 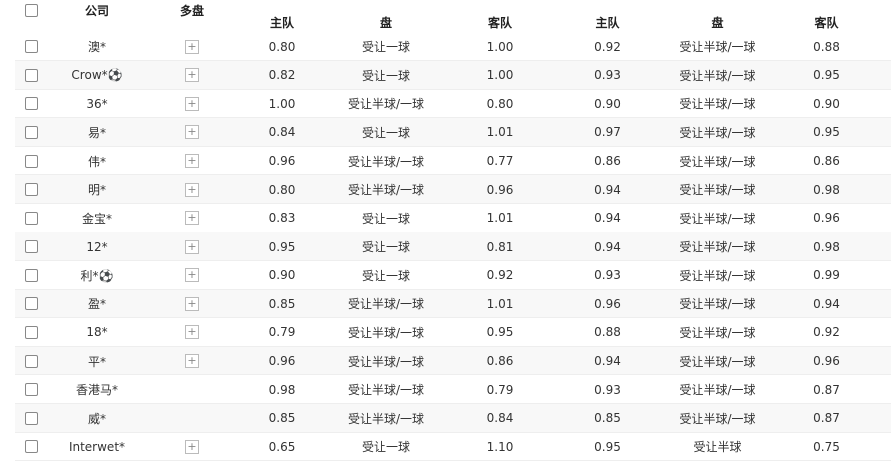 What do you see at coordinates (500, 246) in the screenshot?
I see `odds-cell: 0.81` at bounding box center [500, 246].